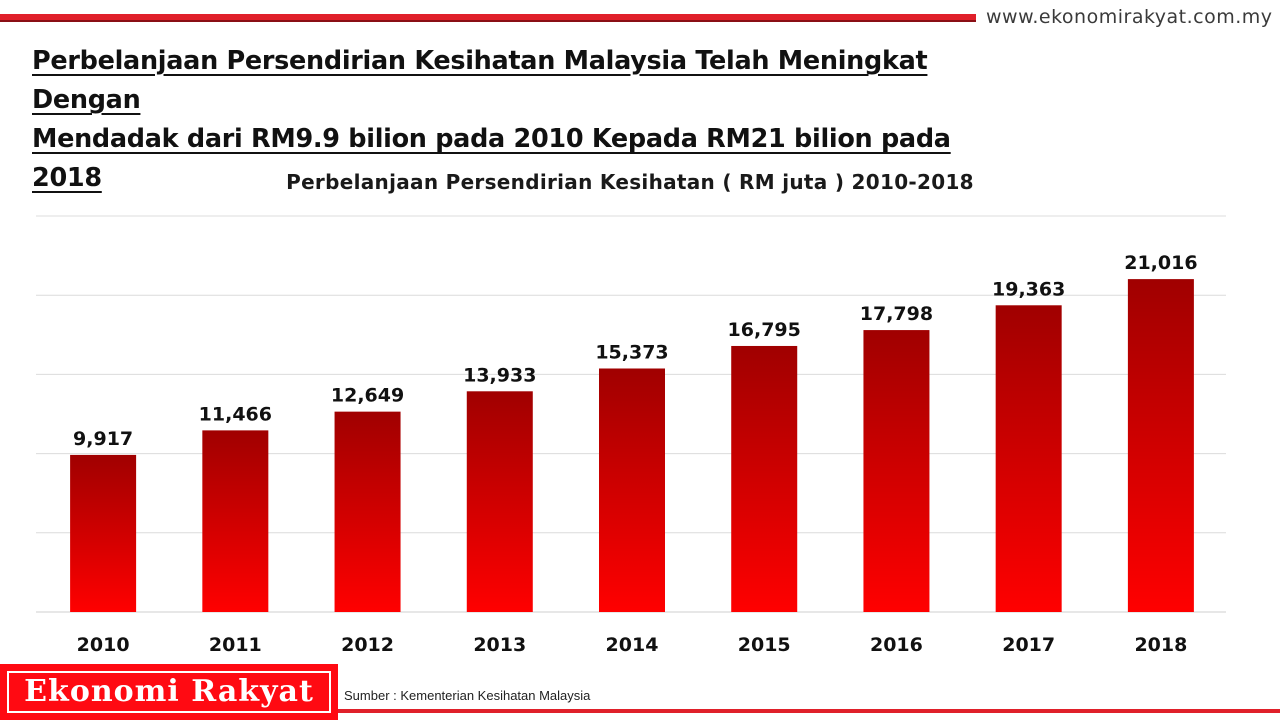  Describe the element at coordinates (235, 645) in the screenshot. I see `x-tick-2011: 2011` at that location.